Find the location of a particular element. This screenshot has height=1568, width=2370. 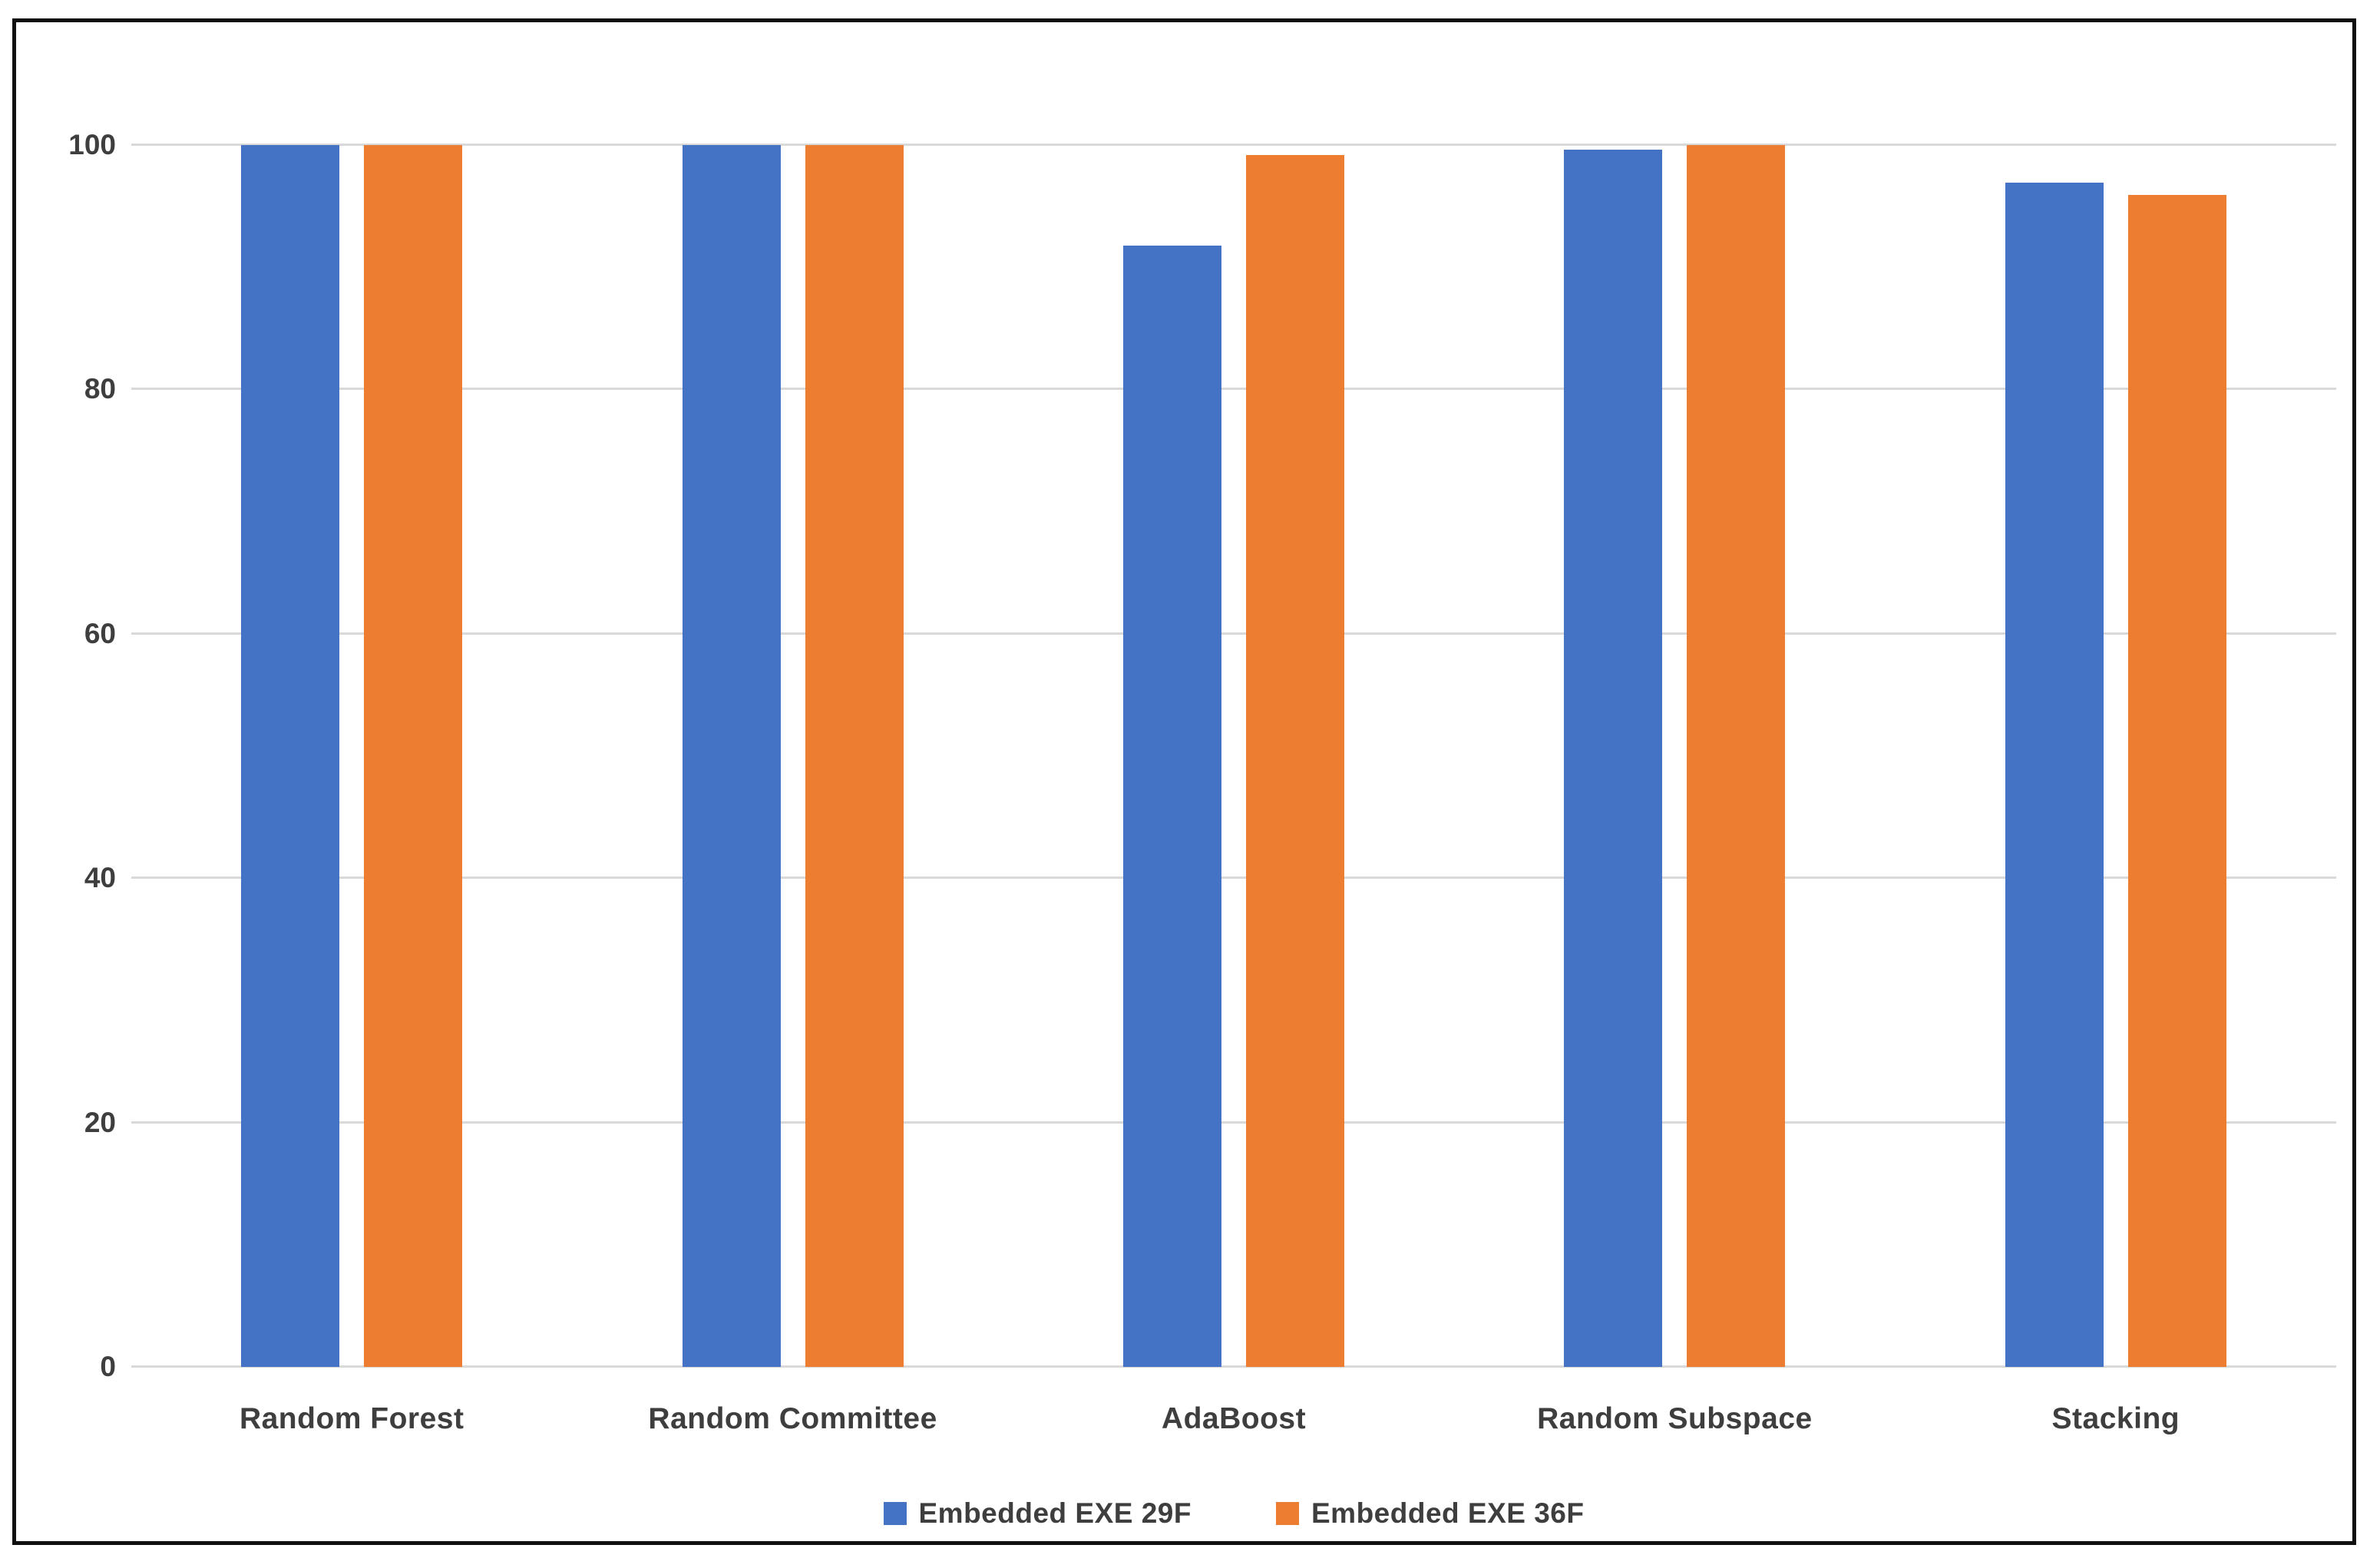

legend-label: Embedded EXE 29F is located at coordinates (1055, 1513).